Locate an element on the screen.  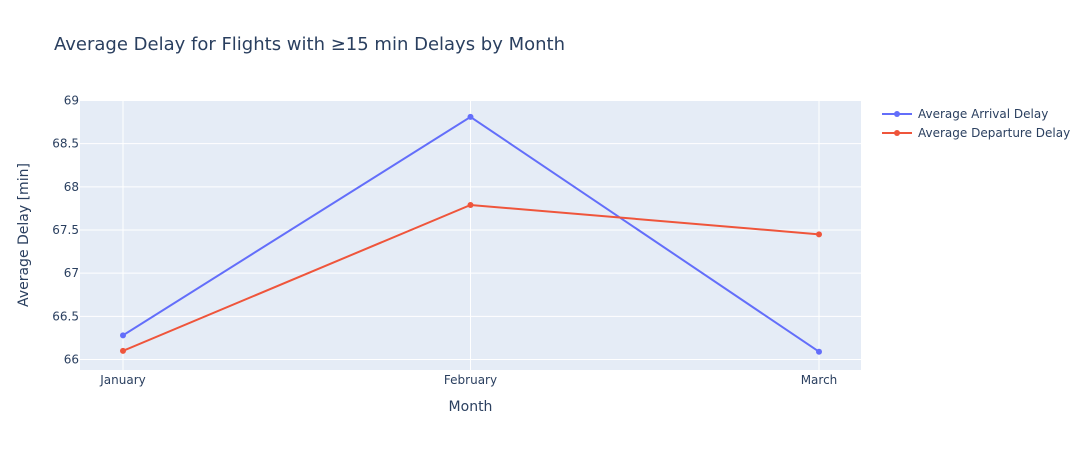
y-tick-label: 66 is located at coordinates (71, 360).